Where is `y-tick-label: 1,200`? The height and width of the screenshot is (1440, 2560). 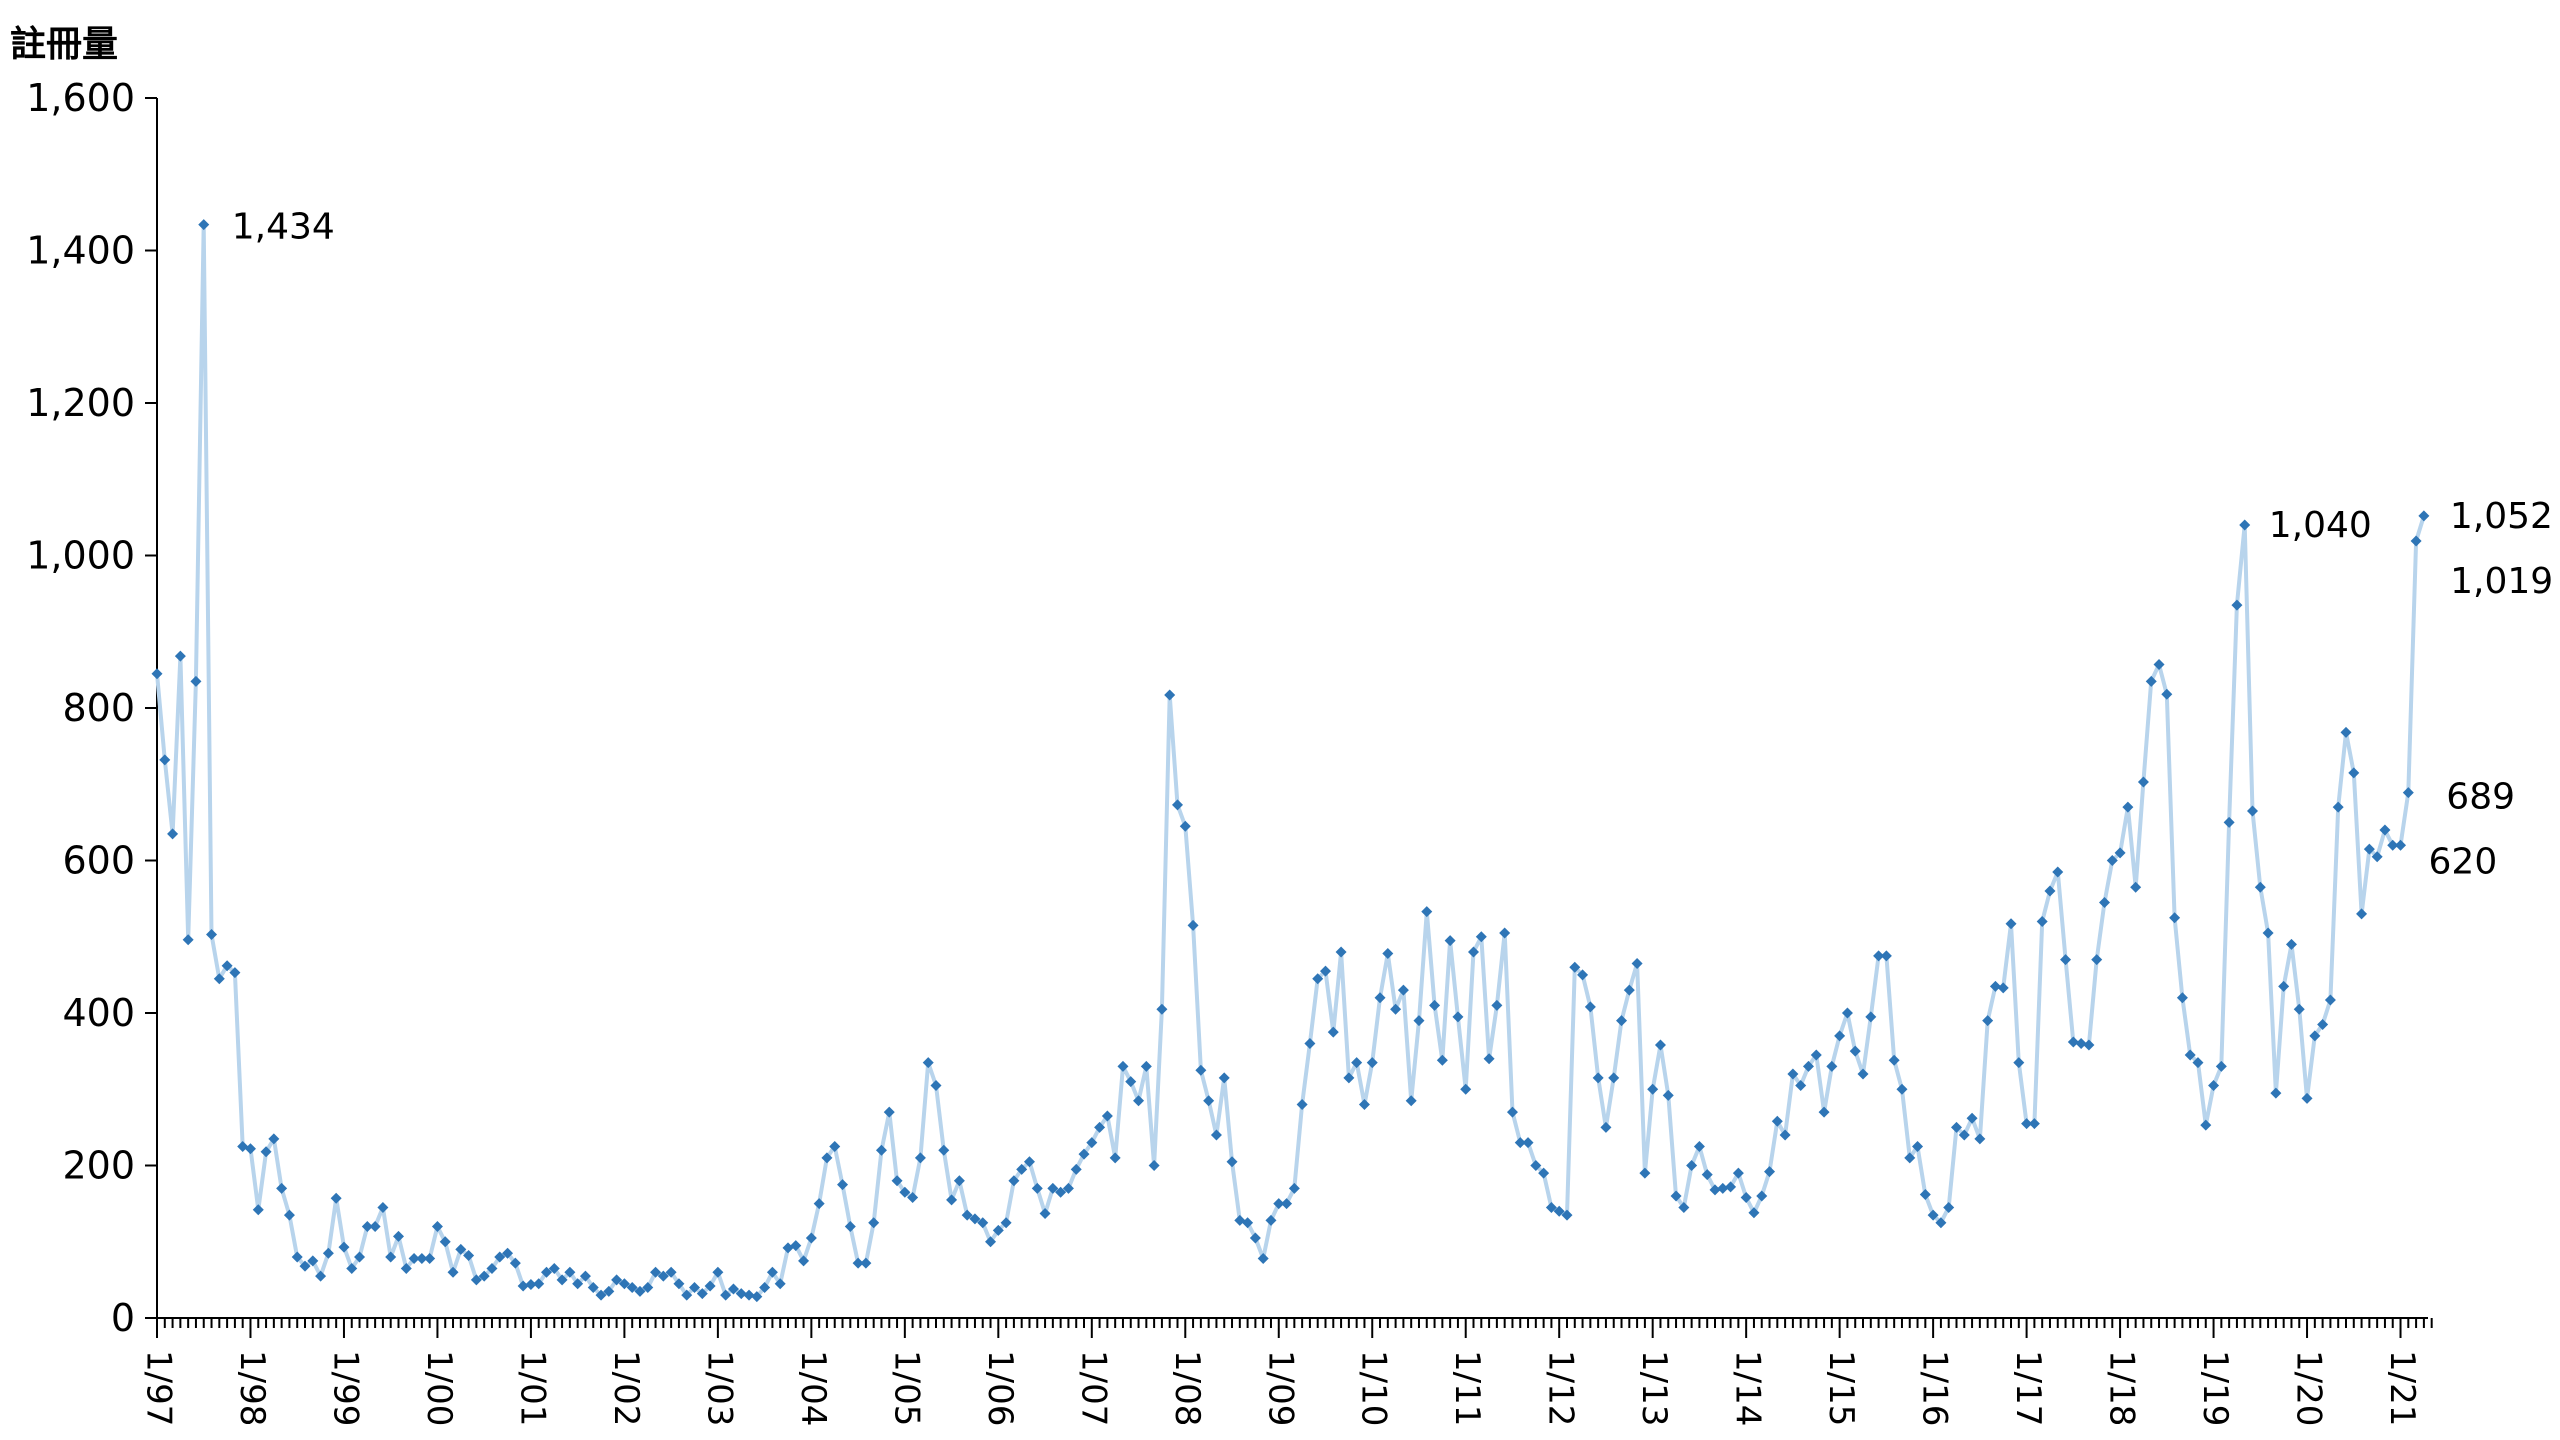
y-tick-label: 1,200 is located at coordinates (80, 403).